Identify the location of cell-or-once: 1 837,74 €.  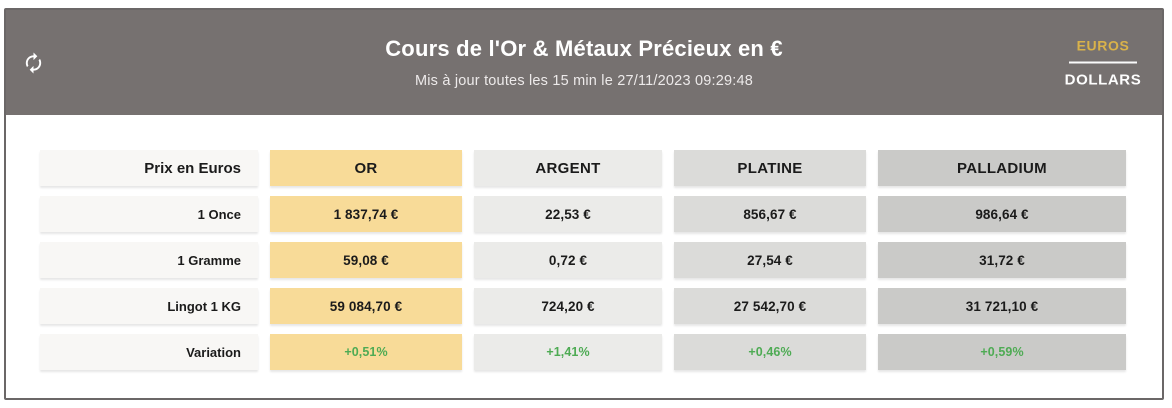
(366, 214).